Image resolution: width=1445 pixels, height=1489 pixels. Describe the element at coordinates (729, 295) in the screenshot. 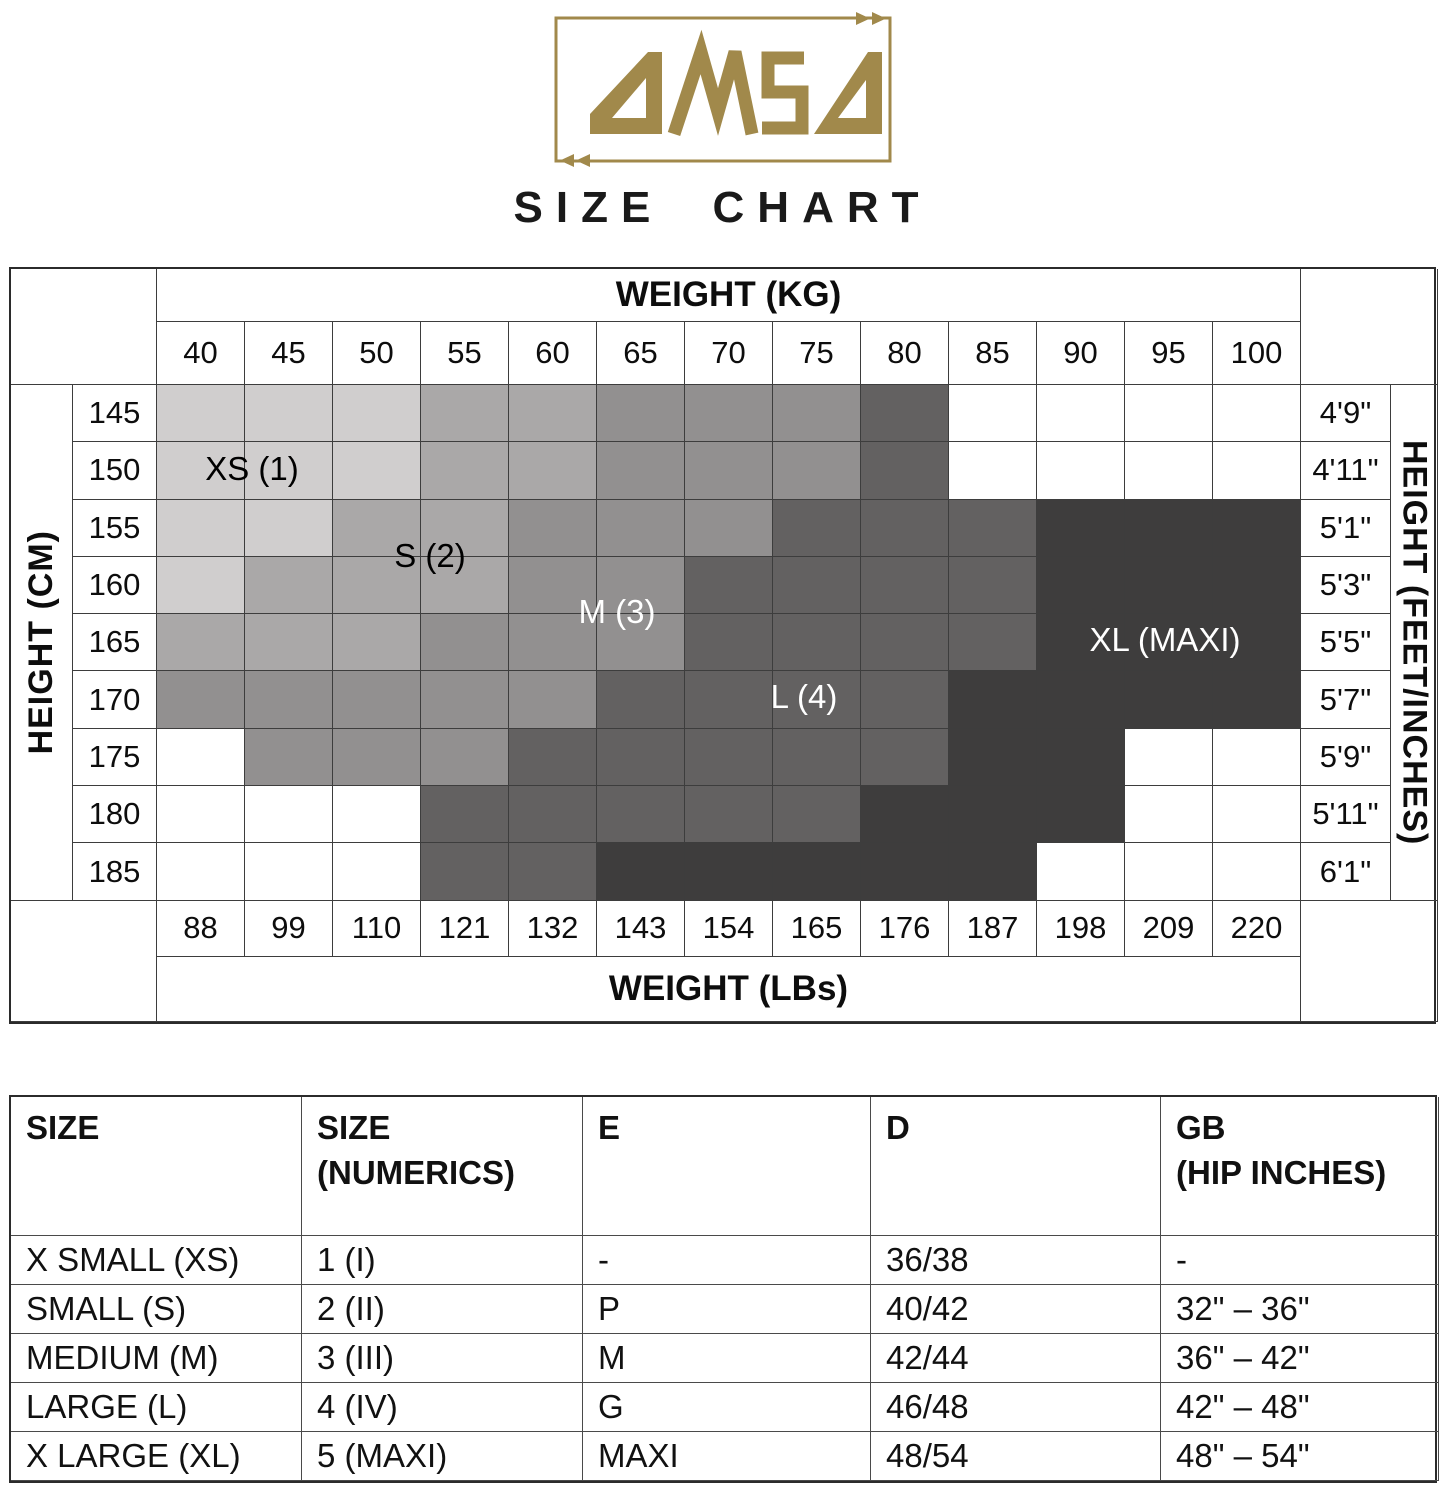

I see `weight-kg-header: WEIGHT (KG)` at that location.